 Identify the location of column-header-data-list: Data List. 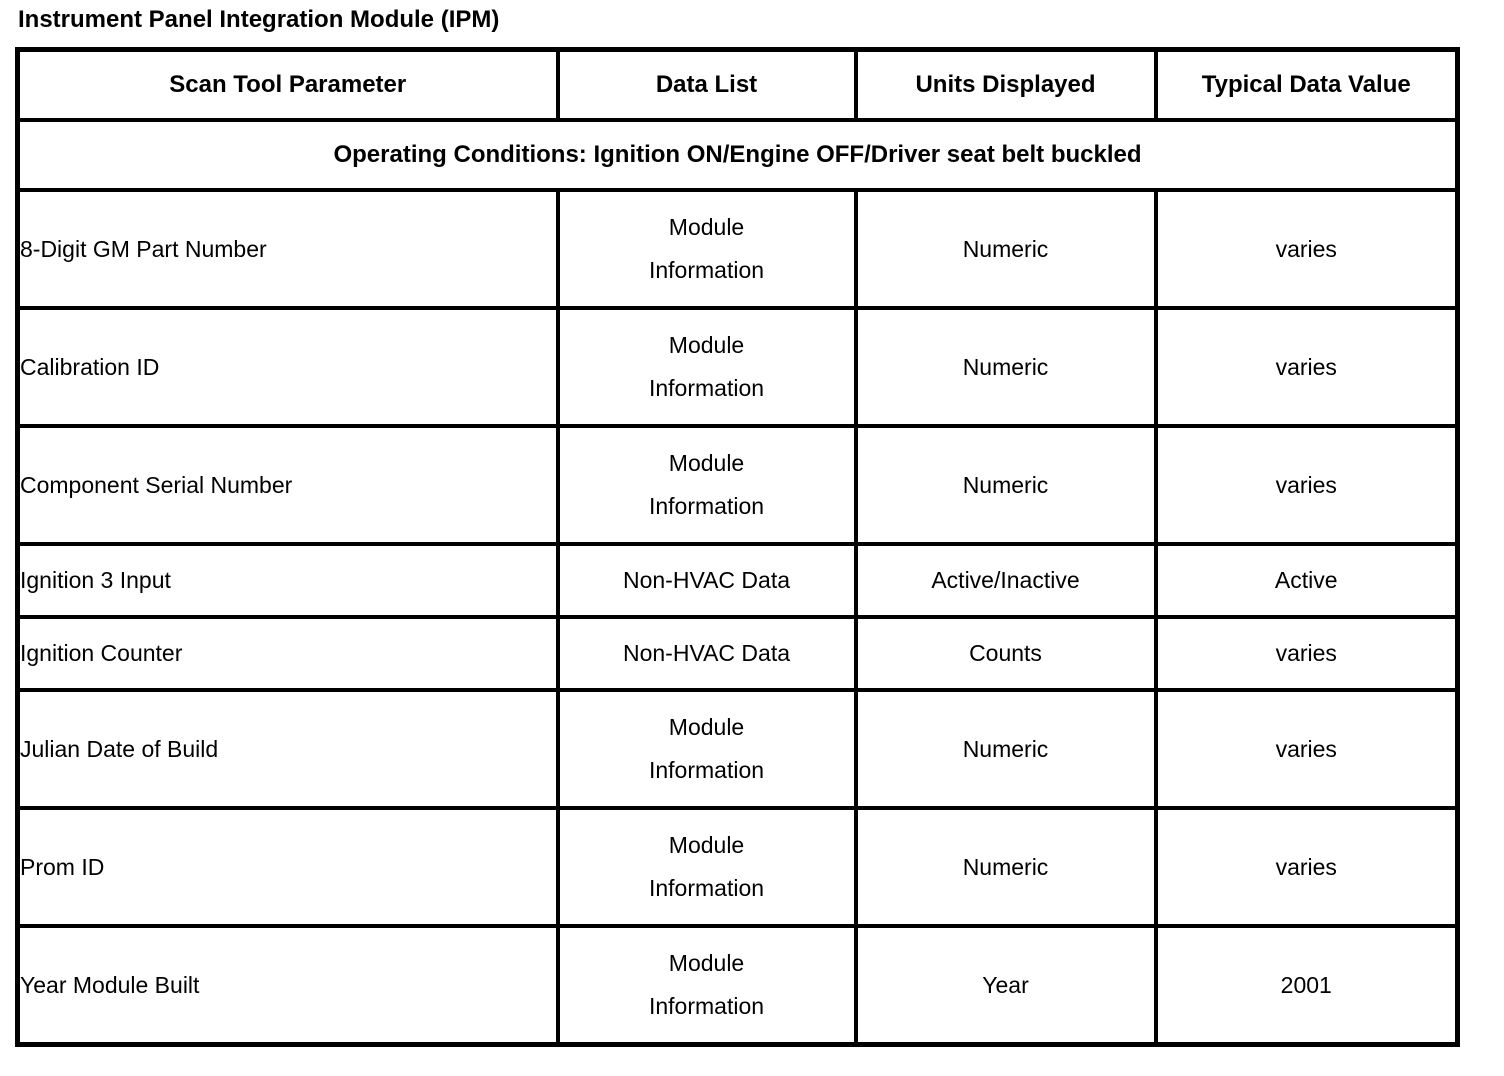
(706, 84).